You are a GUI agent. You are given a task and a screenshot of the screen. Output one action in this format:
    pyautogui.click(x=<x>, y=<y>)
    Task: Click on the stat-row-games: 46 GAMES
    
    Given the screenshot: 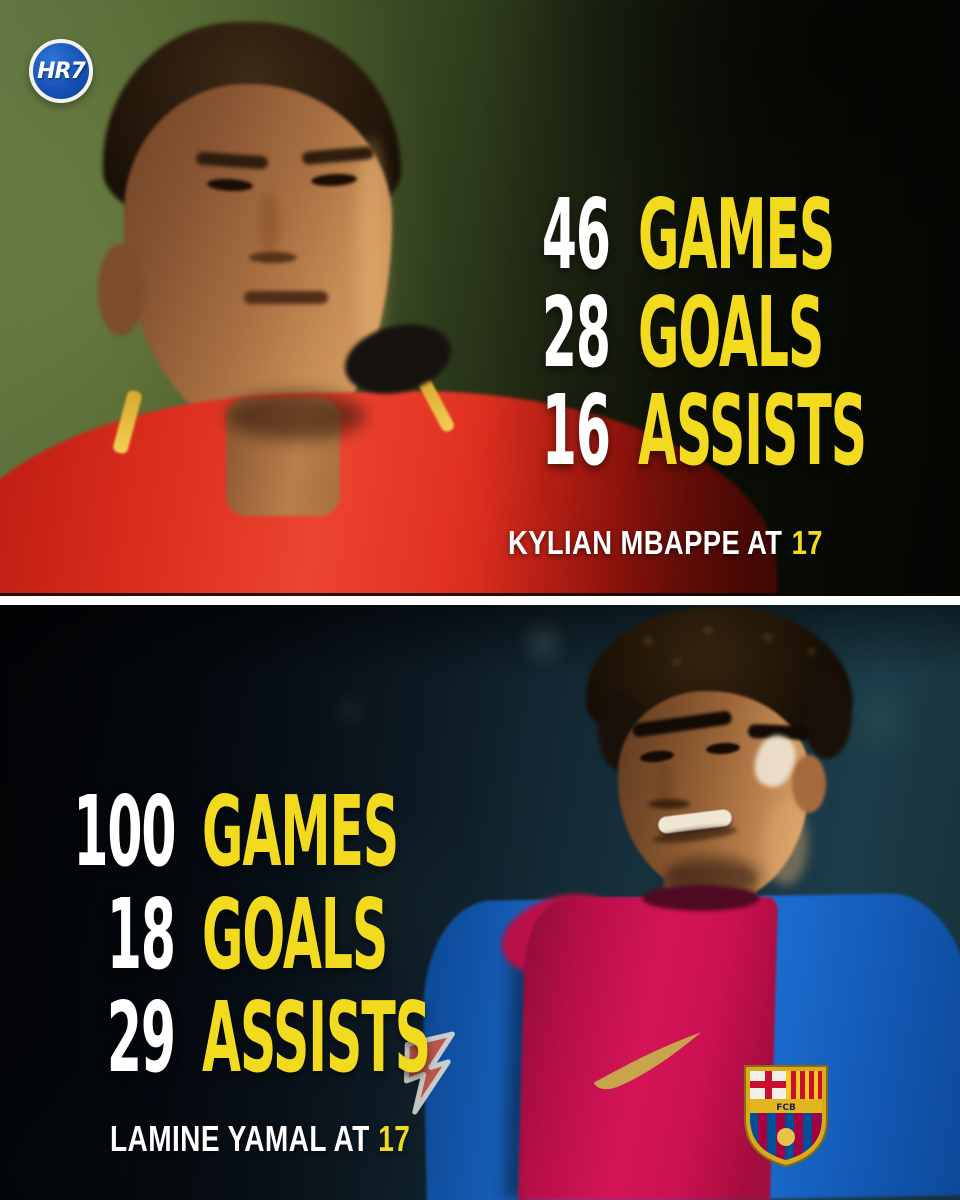 What is the action you would take?
    pyautogui.click(x=709, y=234)
    